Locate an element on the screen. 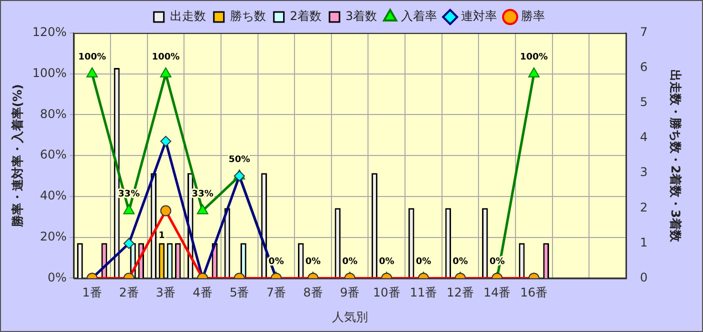  legend-label: 勝率 is located at coordinates (533, 16).